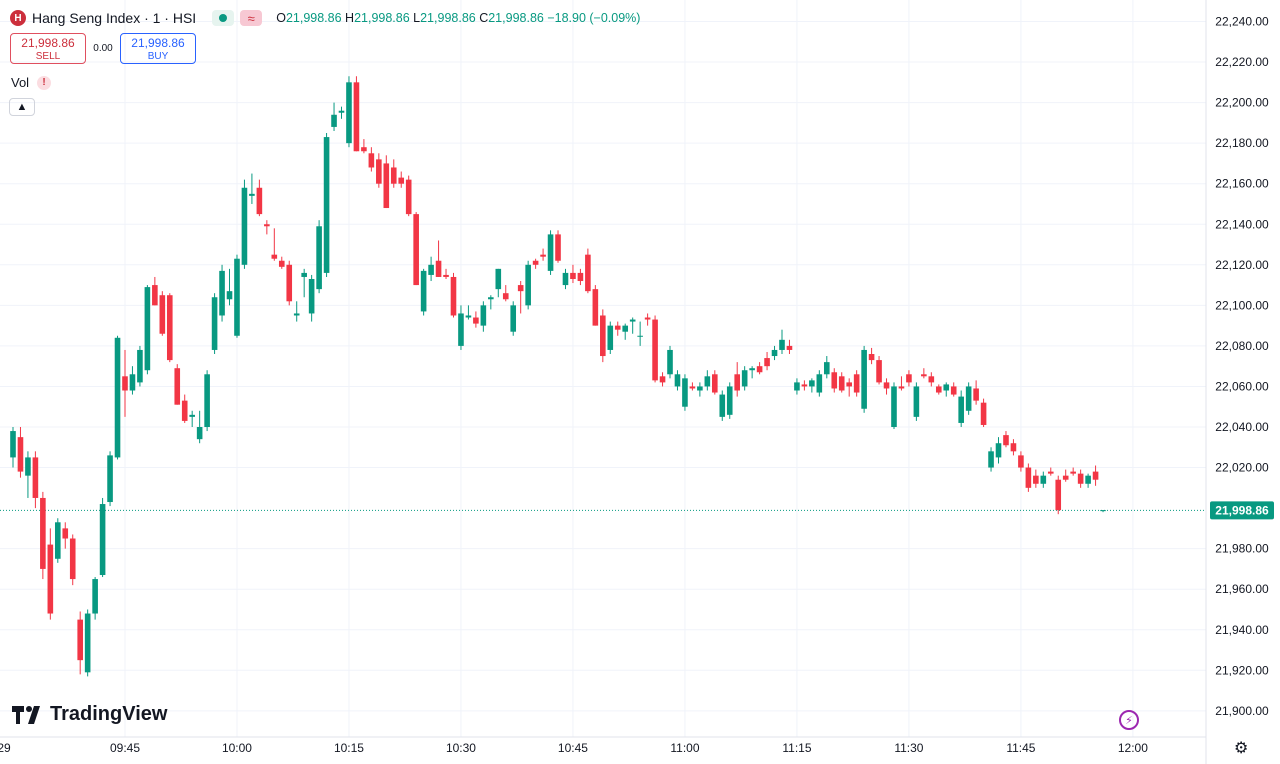  I want to click on gear-icon: ⚙, so click(1241, 748).